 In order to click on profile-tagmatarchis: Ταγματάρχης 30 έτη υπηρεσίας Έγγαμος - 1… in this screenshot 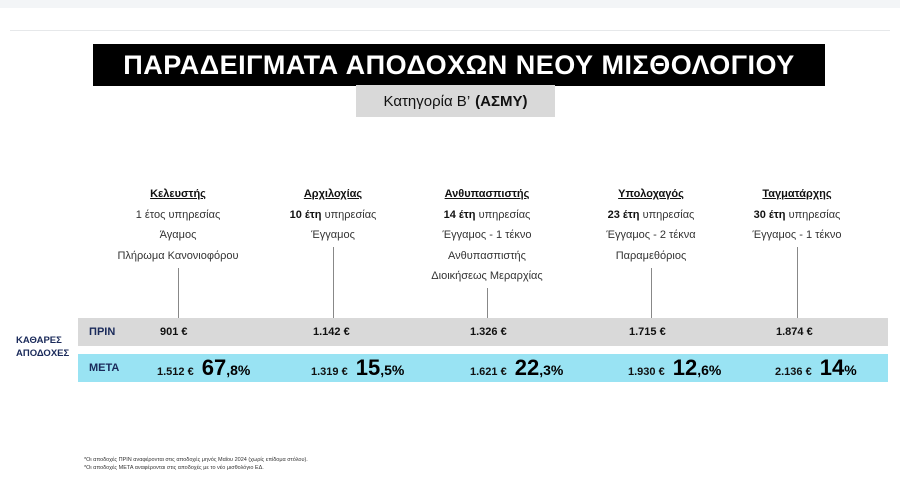, I will do `click(797, 215)`.